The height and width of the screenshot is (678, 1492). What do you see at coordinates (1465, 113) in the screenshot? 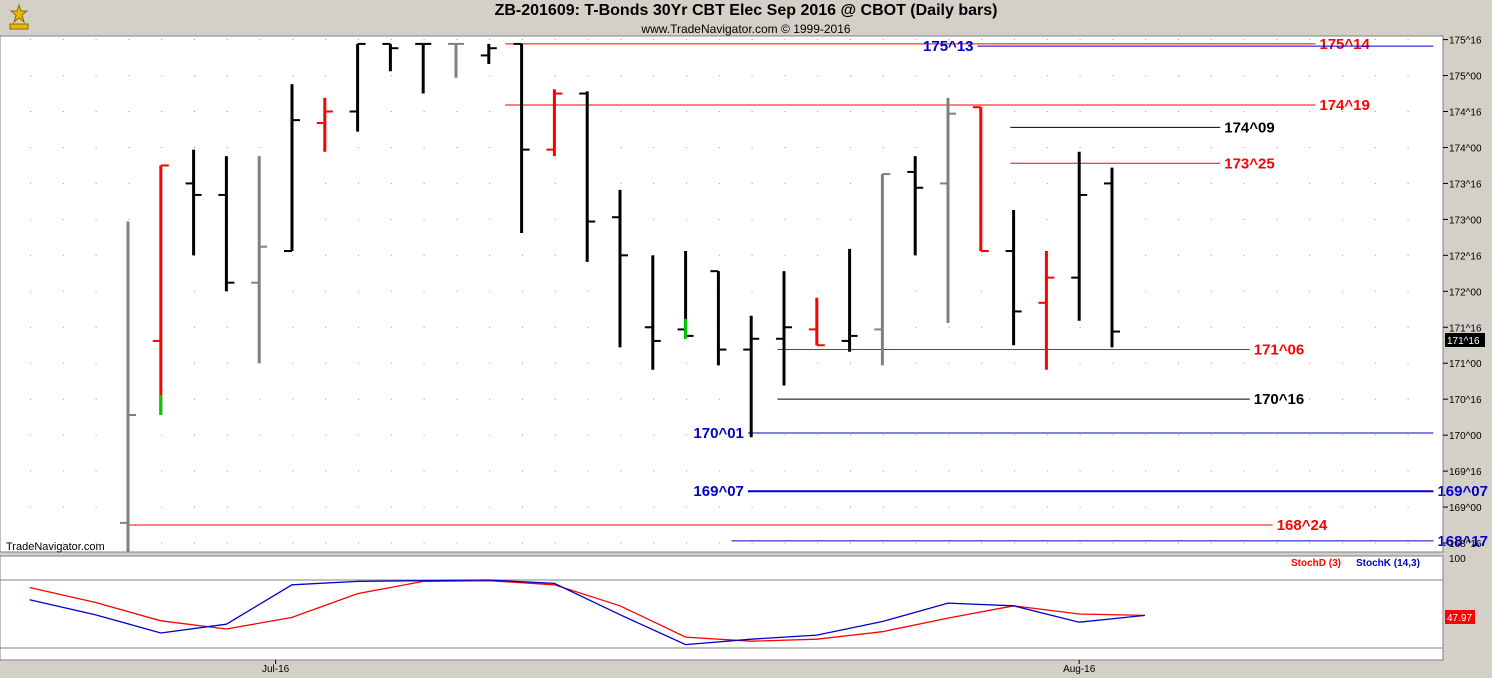
I see `y-tick-label: 174^16` at bounding box center [1465, 113].